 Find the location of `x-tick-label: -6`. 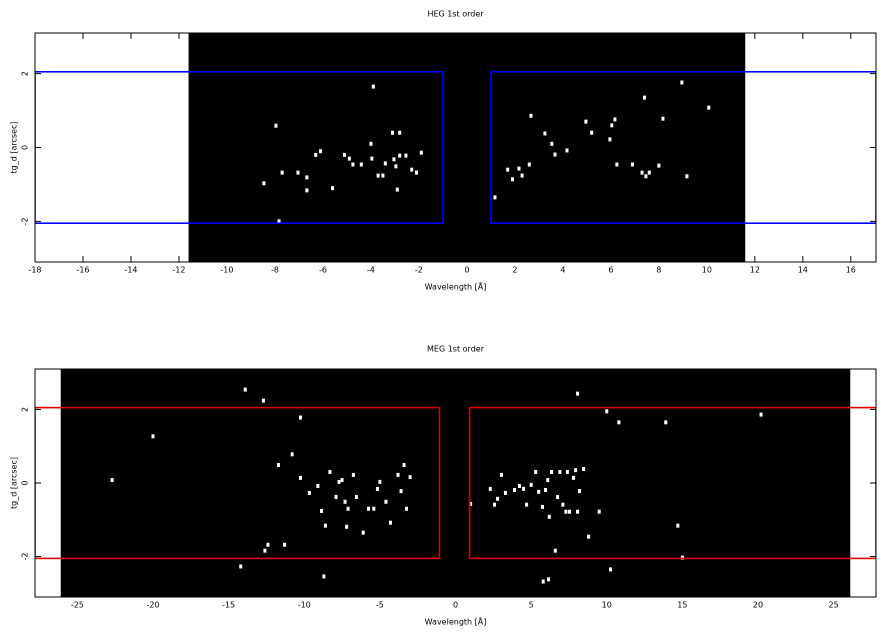

x-tick-label: -6 is located at coordinates (323, 270).